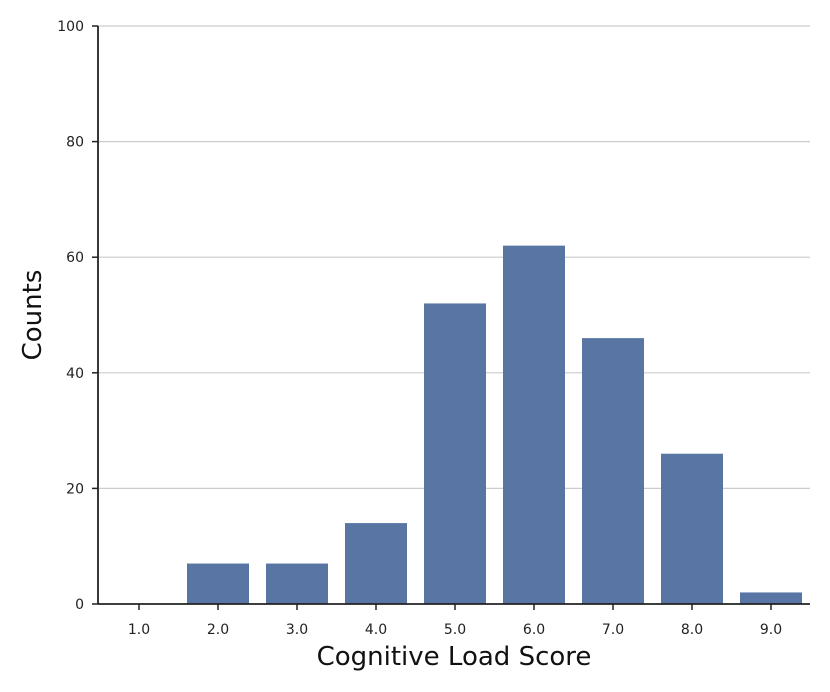 The height and width of the screenshot is (692, 830). What do you see at coordinates (33, 315) in the screenshot?
I see `y-axis-title: Counts` at bounding box center [33, 315].